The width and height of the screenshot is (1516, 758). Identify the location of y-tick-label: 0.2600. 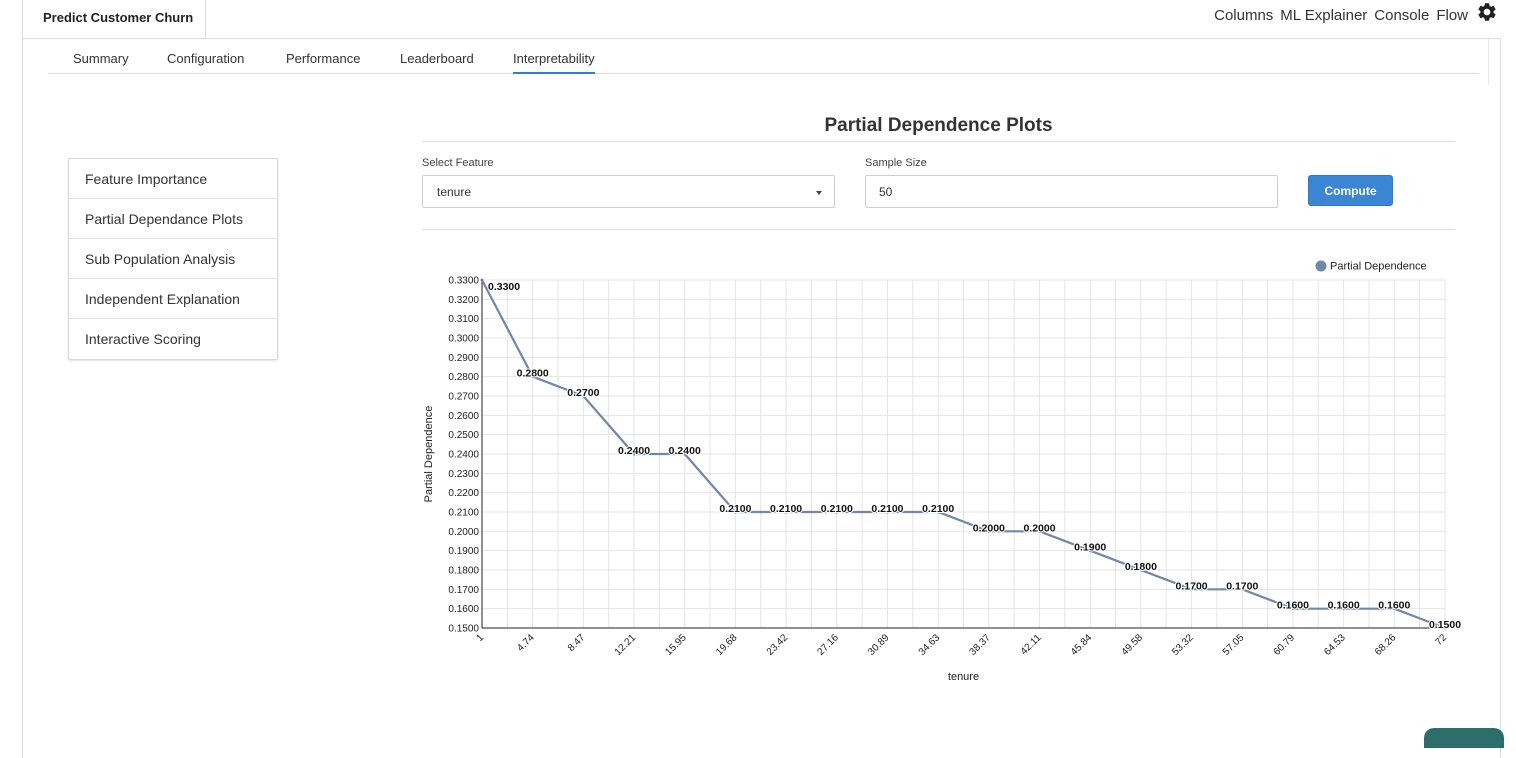
(463, 416).